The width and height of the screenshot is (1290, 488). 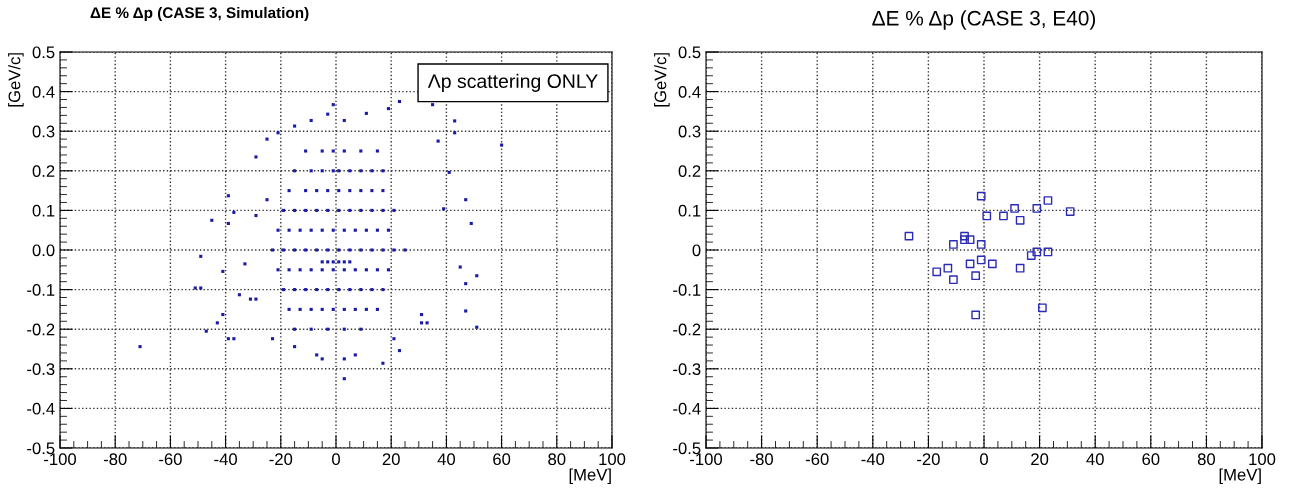 What do you see at coordinates (512, 82) in the screenshot?
I see `annotation: Λp scattering ONLY` at bounding box center [512, 82].